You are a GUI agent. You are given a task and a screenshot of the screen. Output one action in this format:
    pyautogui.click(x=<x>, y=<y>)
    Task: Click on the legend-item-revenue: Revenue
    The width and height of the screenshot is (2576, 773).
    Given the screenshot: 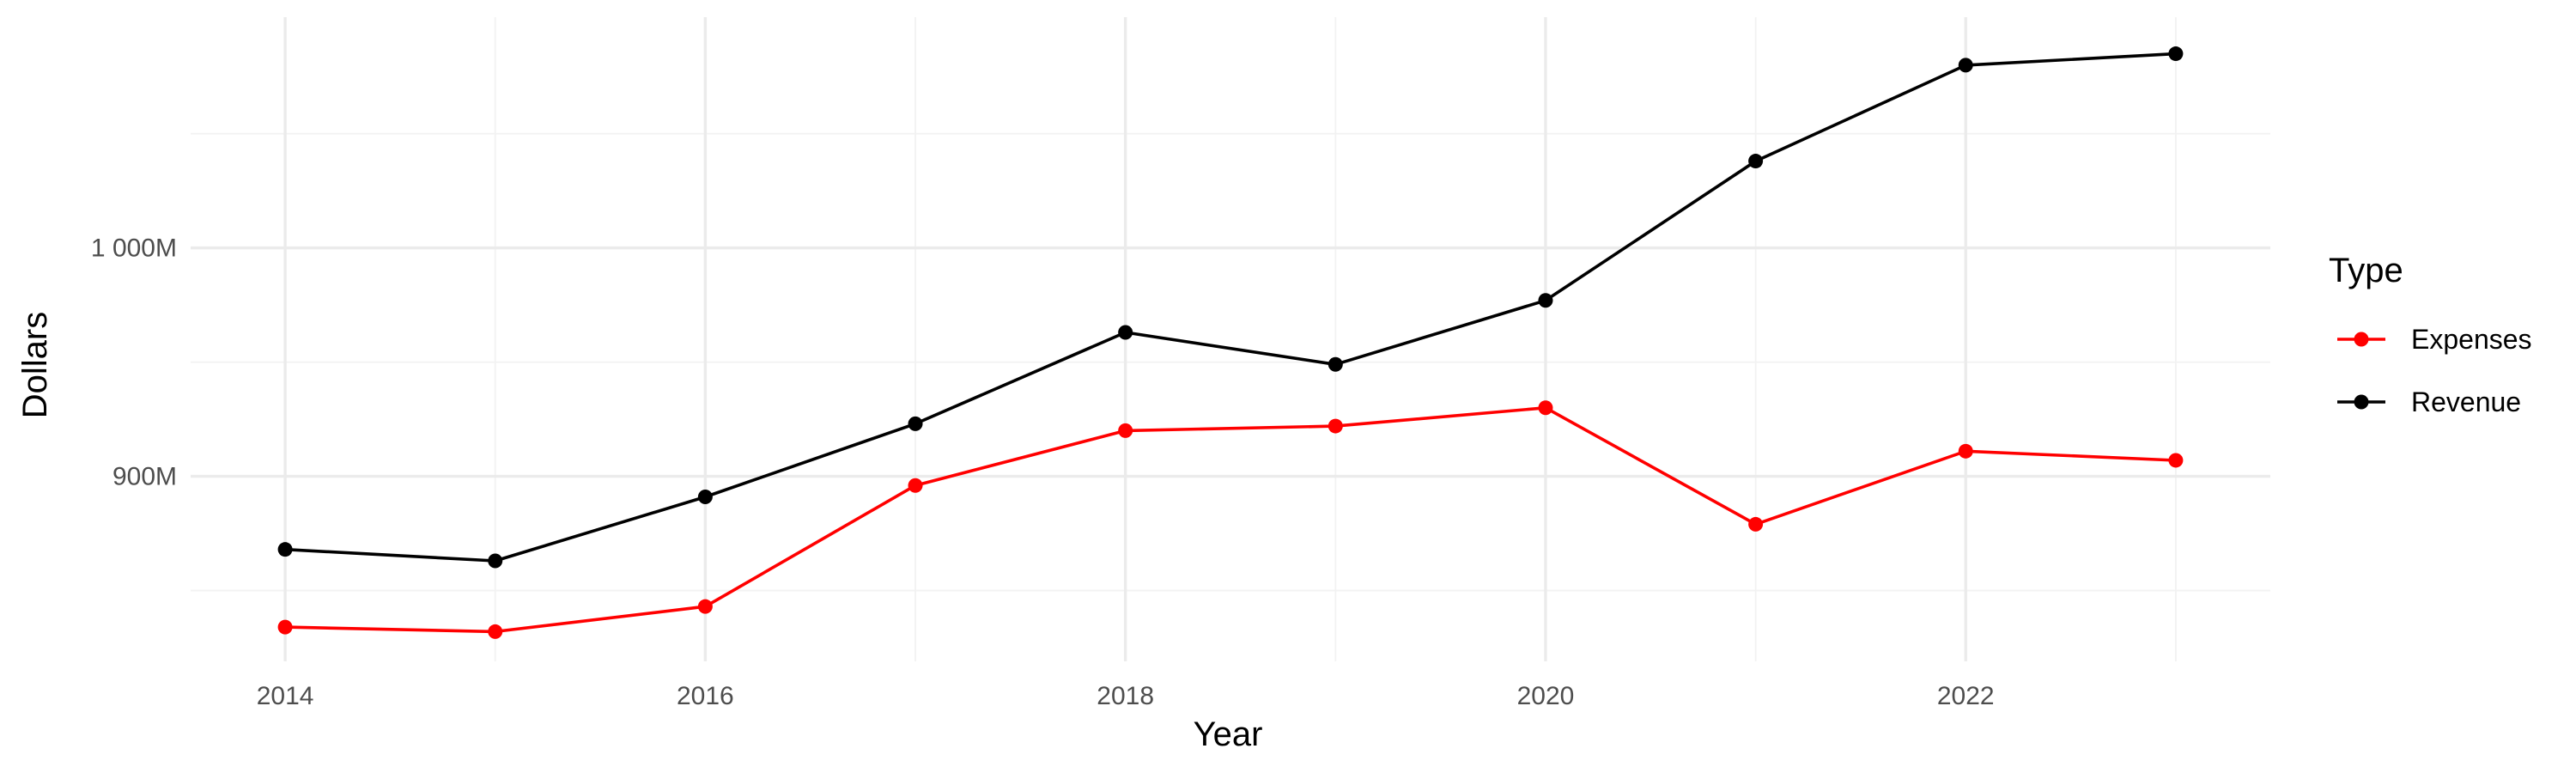 What is the action you would take?
    pyautogui.click(x=2429, y=401)
    